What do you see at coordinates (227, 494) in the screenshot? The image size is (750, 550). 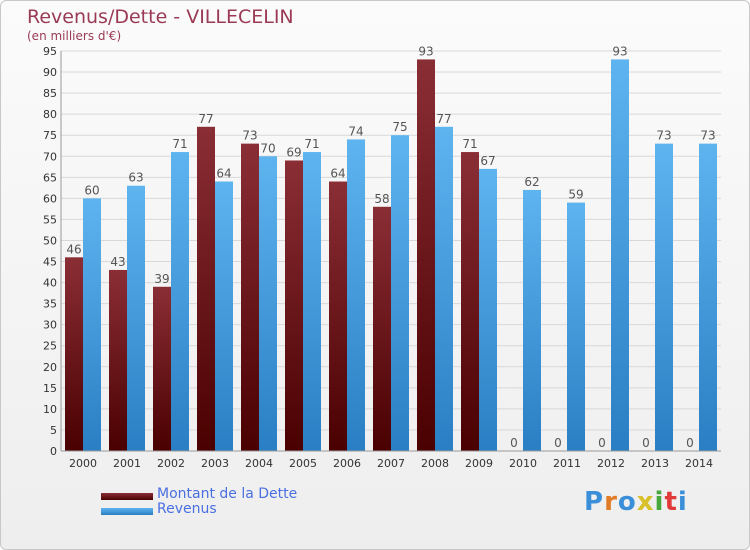 I see `legend-label-dette: Montant de la Dette` at bounding box center [227, 494].